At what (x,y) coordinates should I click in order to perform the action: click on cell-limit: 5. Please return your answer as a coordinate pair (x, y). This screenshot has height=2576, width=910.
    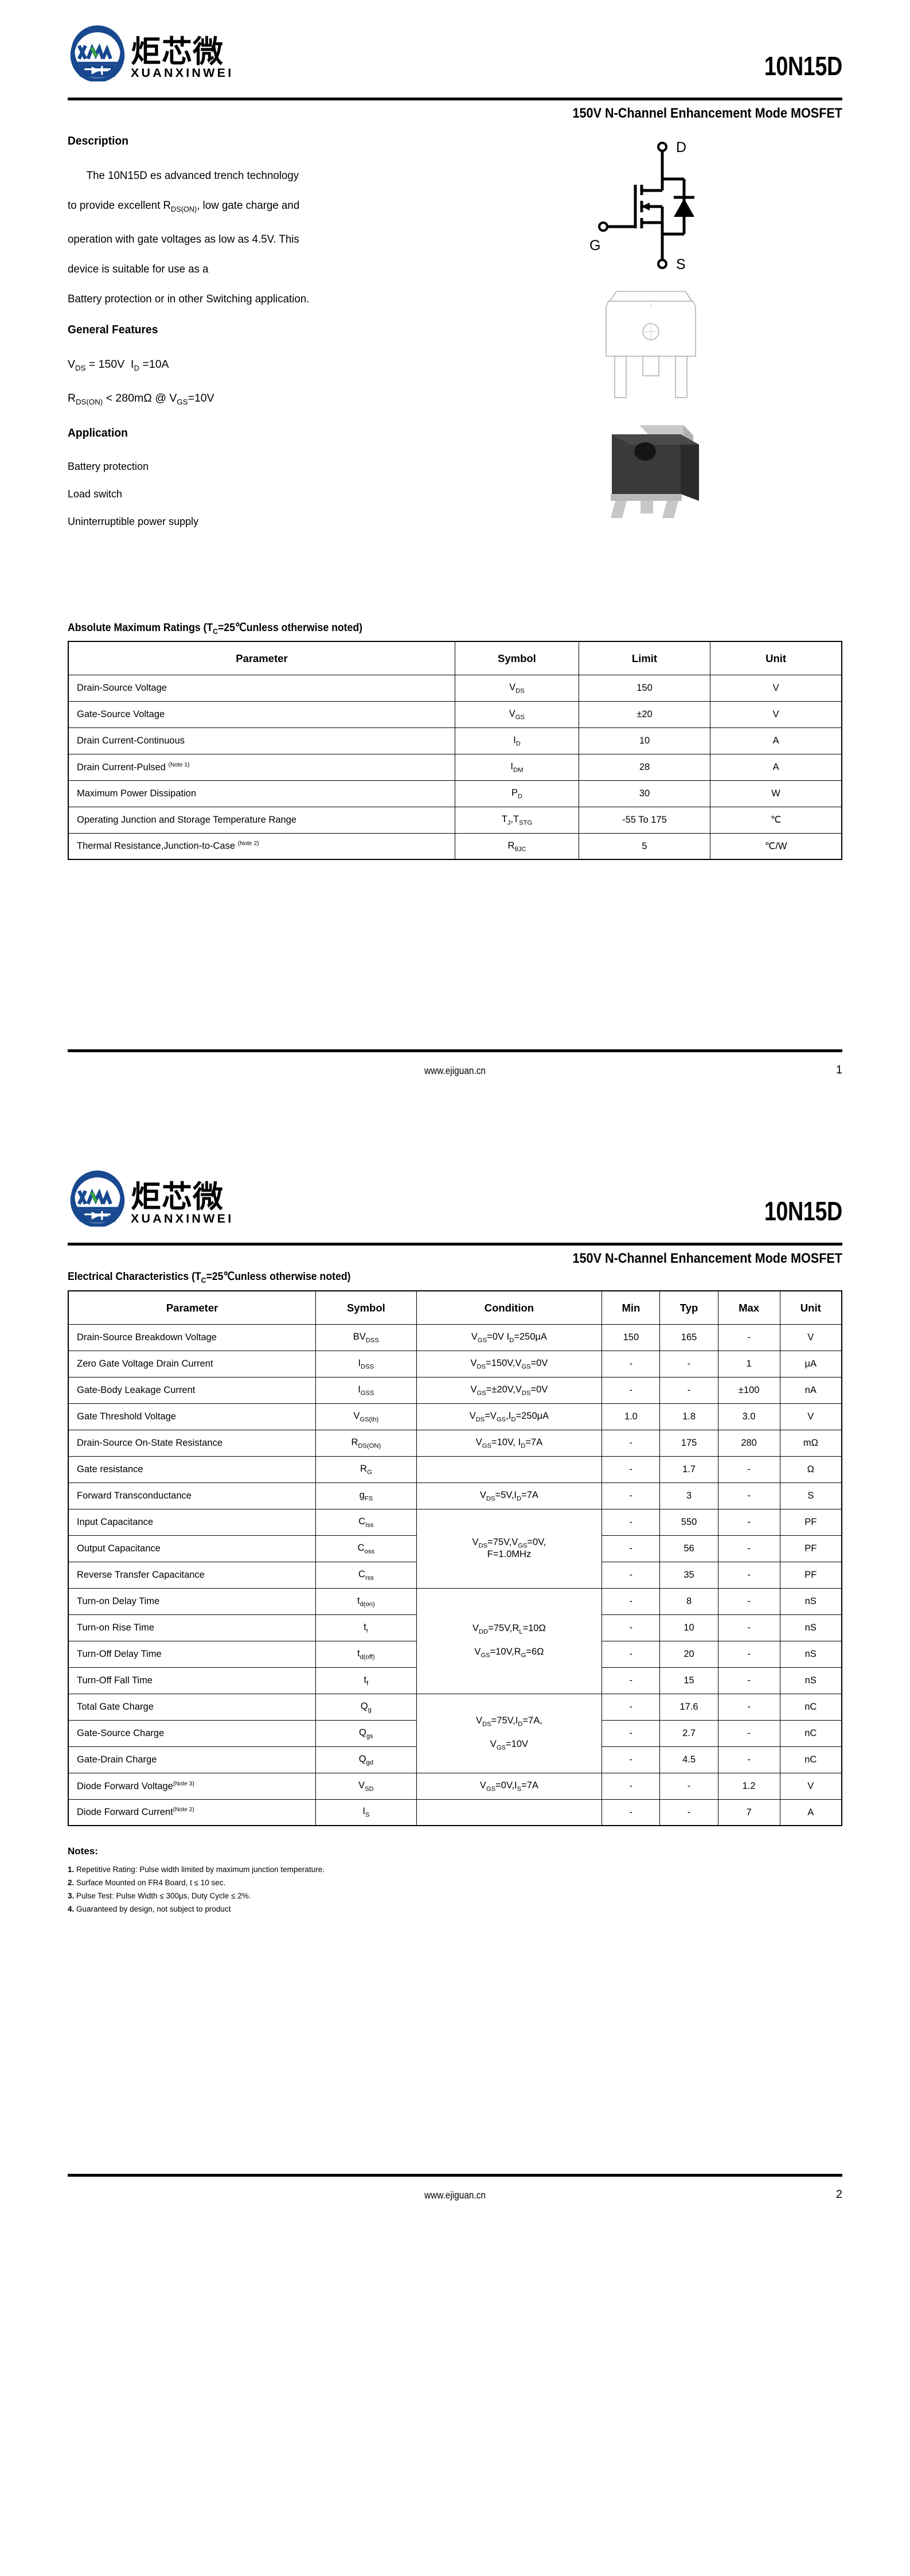
    Looking at the image, I should click on (644, 846).